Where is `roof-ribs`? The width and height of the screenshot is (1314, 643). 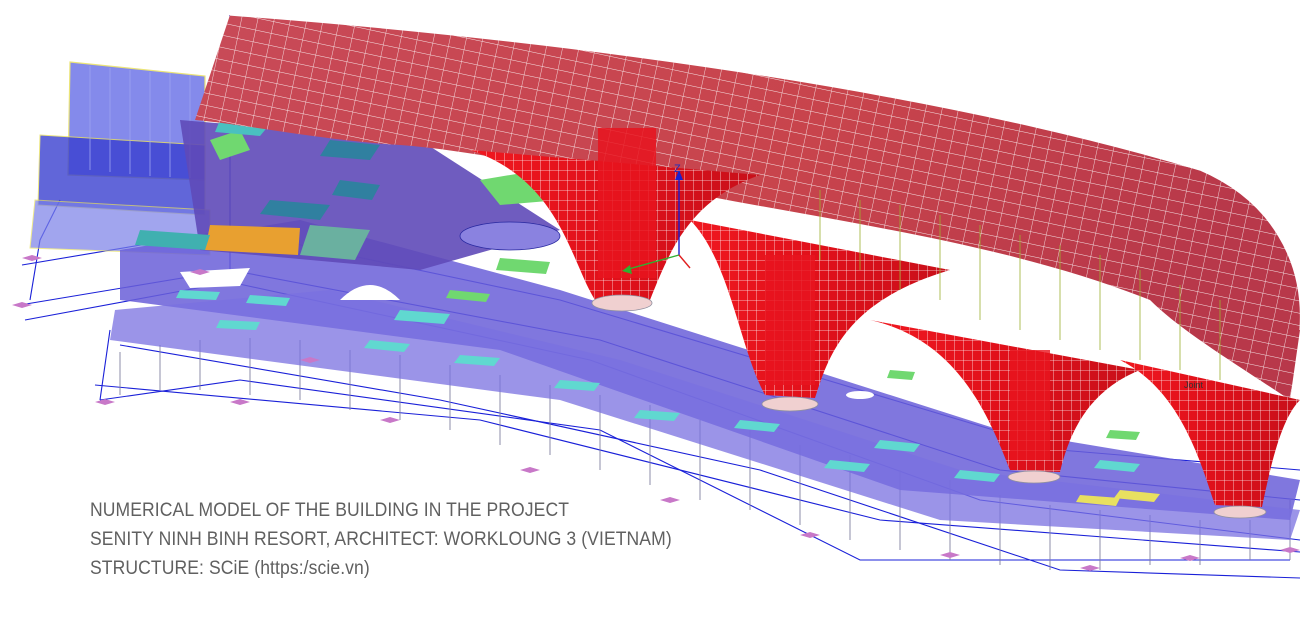 roof-ribs is located at coordinates (1020, 285).